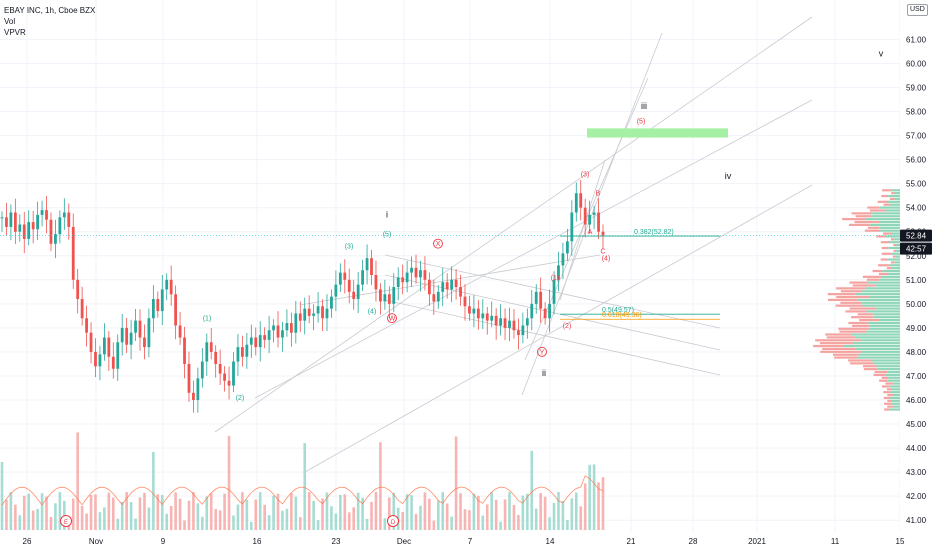  Describe the element at coordinates (590, 232) in the screenshot. I see `wave-label-15: A` at that location.